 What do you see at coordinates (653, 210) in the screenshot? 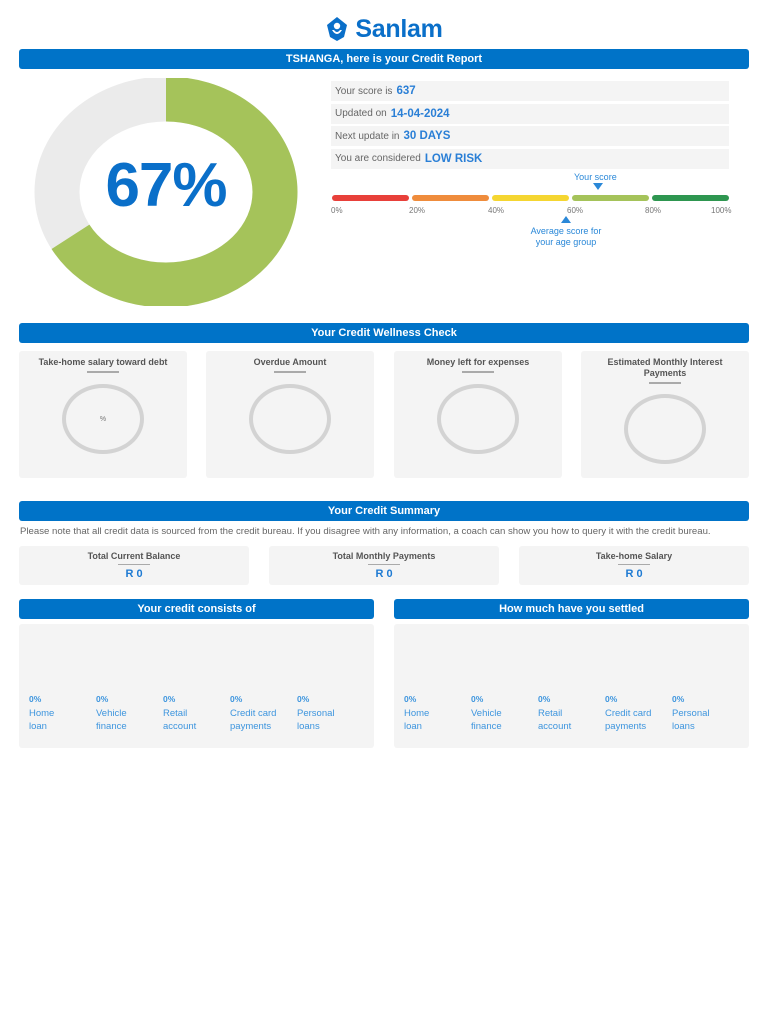
I see `tick-80: 80%` at bounding box center [653, 210].